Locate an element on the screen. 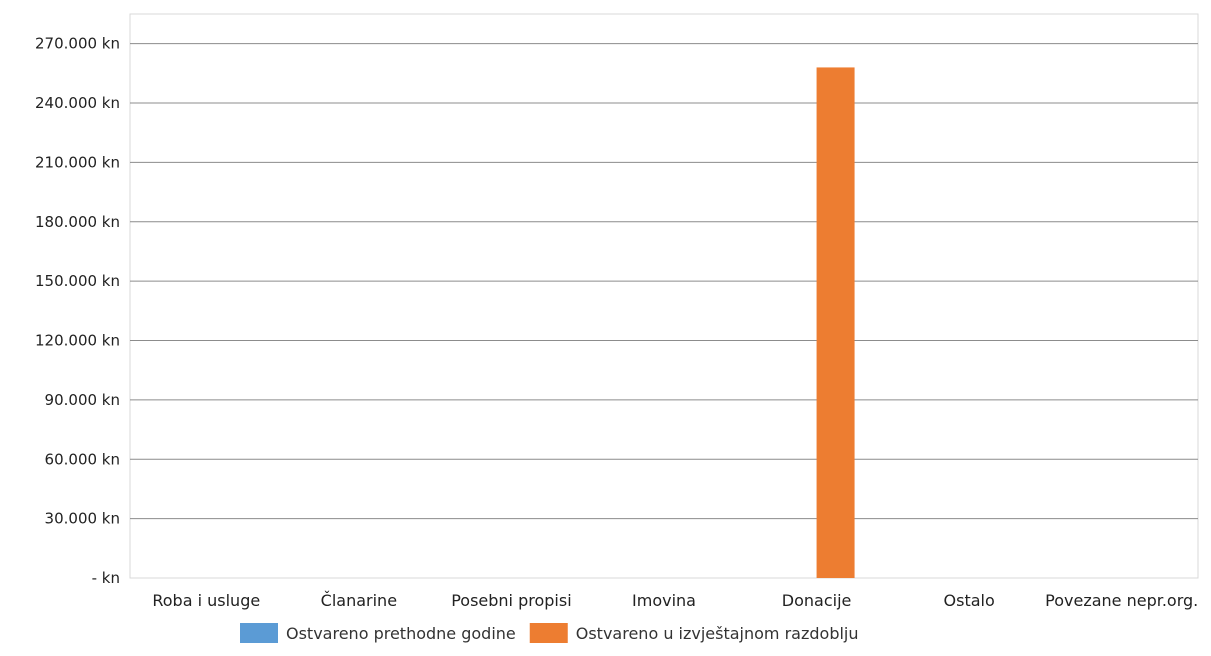 This screenshot has height=656, width=1211. bars is located at coordinates (835, 322).